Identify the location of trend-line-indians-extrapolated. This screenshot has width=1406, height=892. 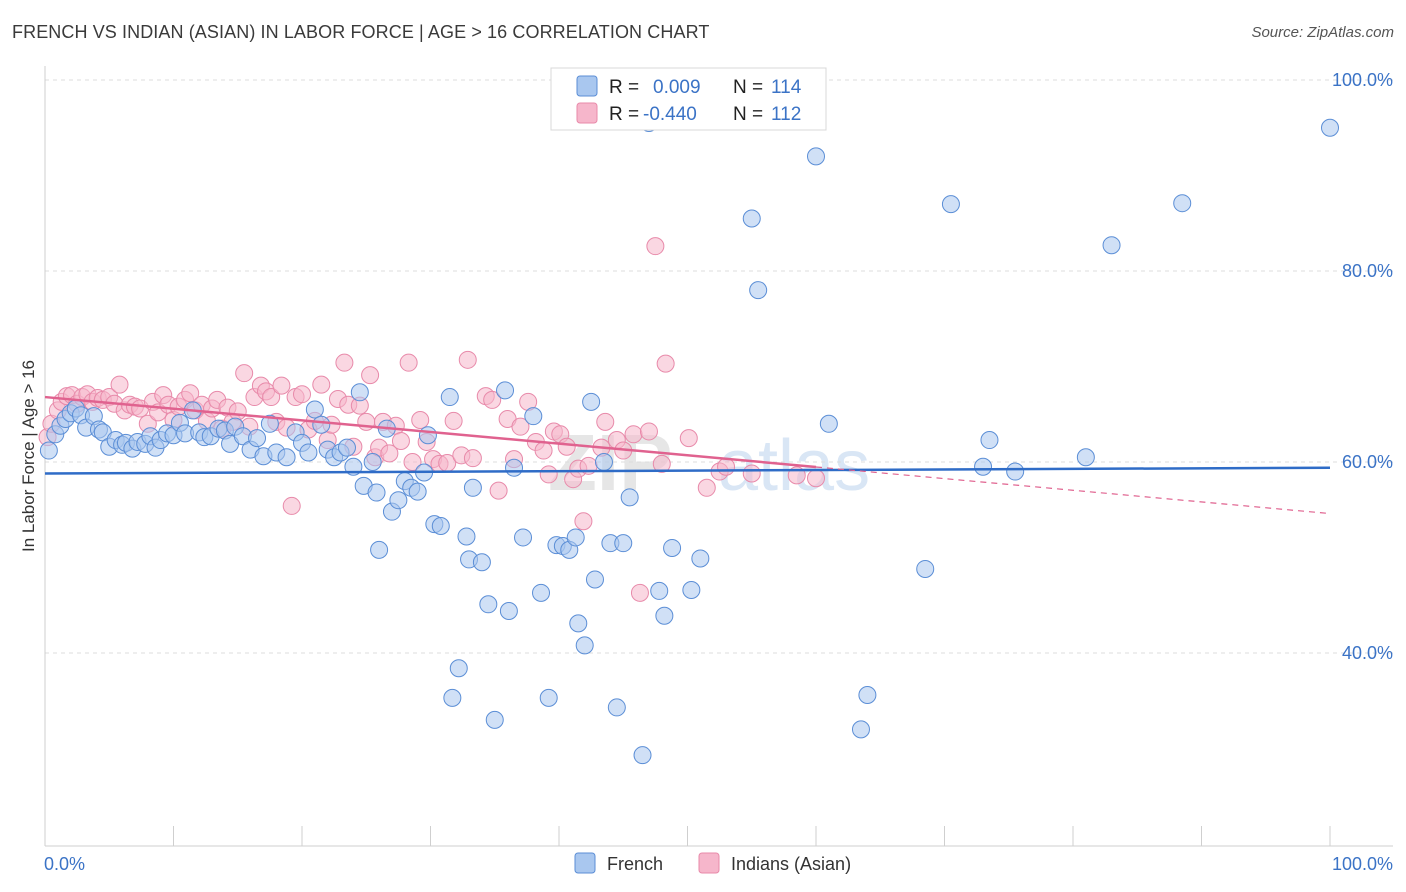
(1073, 490).